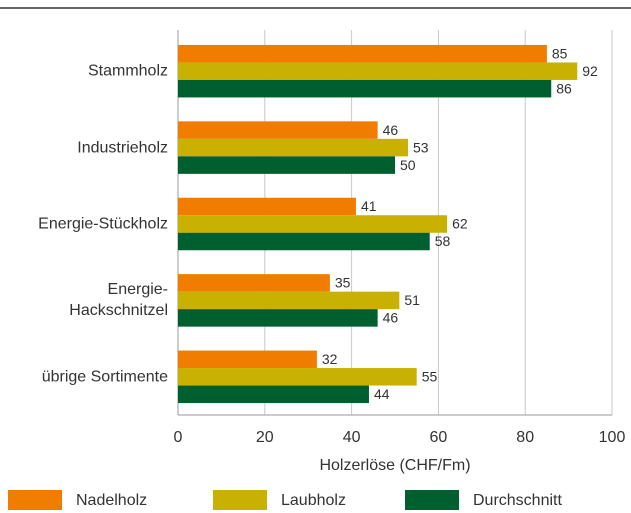 The height and width of the screenshot is (513, 631). Describe the element at coordinates (612, 437) in the screenshot. I see `x-tick-label: 100` at that location.